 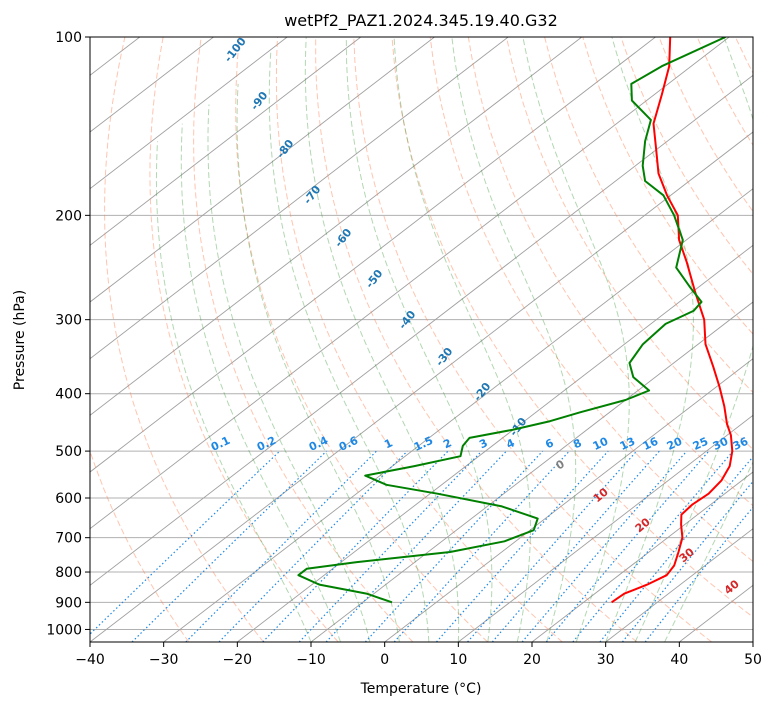 What do you see at coordinates (418, 655) in the screenshot?
I see `x-axis-ticks: −40 −30 −20 −10 0 10 20 30 40 50` at bounding box center [418, 655].